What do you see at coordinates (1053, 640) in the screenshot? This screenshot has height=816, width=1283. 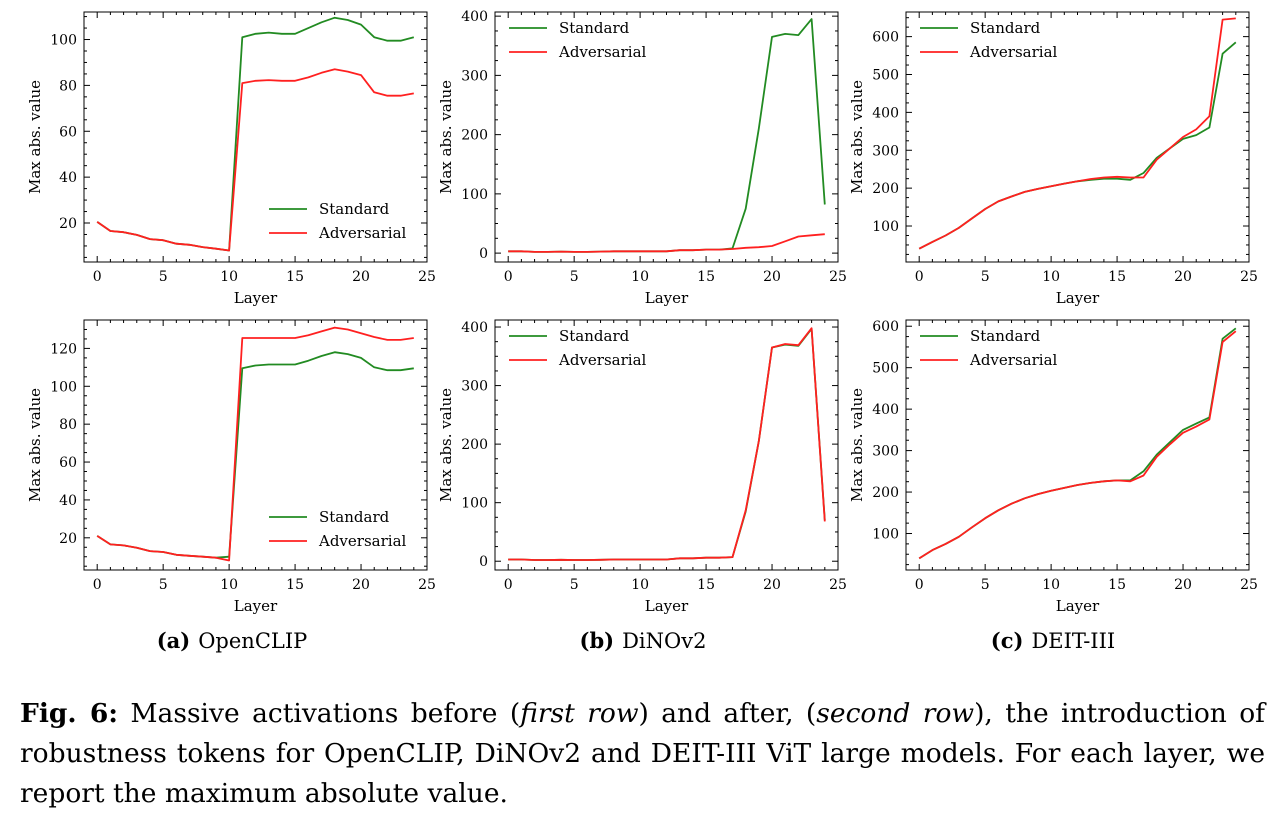 I see `sub-caption-c: (c) DEIT-III` at bounding box center [1053, 640].